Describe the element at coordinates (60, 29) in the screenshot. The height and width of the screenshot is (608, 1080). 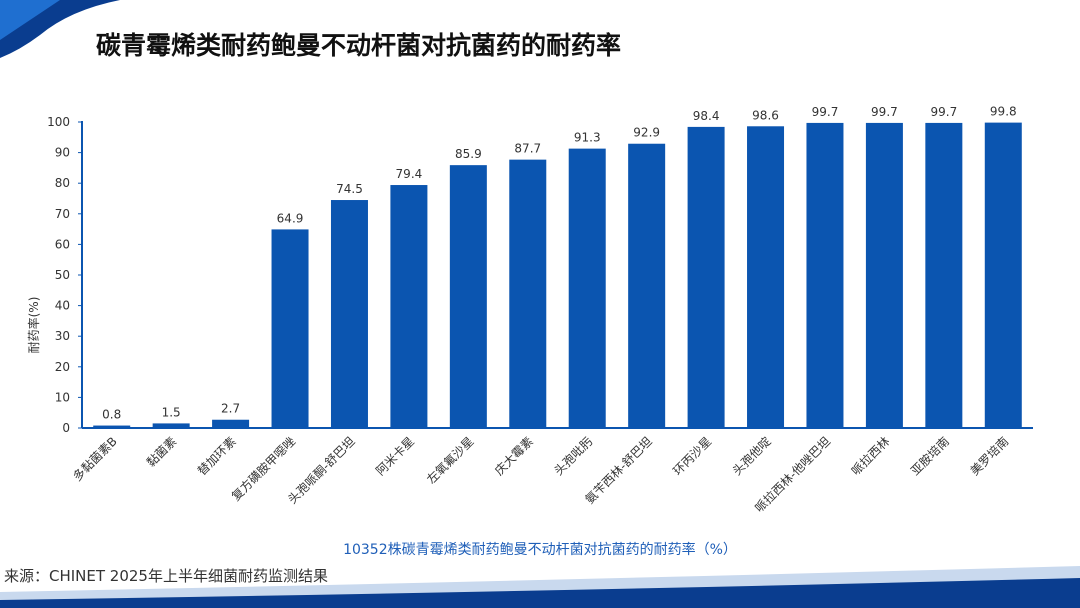
I see `corner-decoration` at that location.